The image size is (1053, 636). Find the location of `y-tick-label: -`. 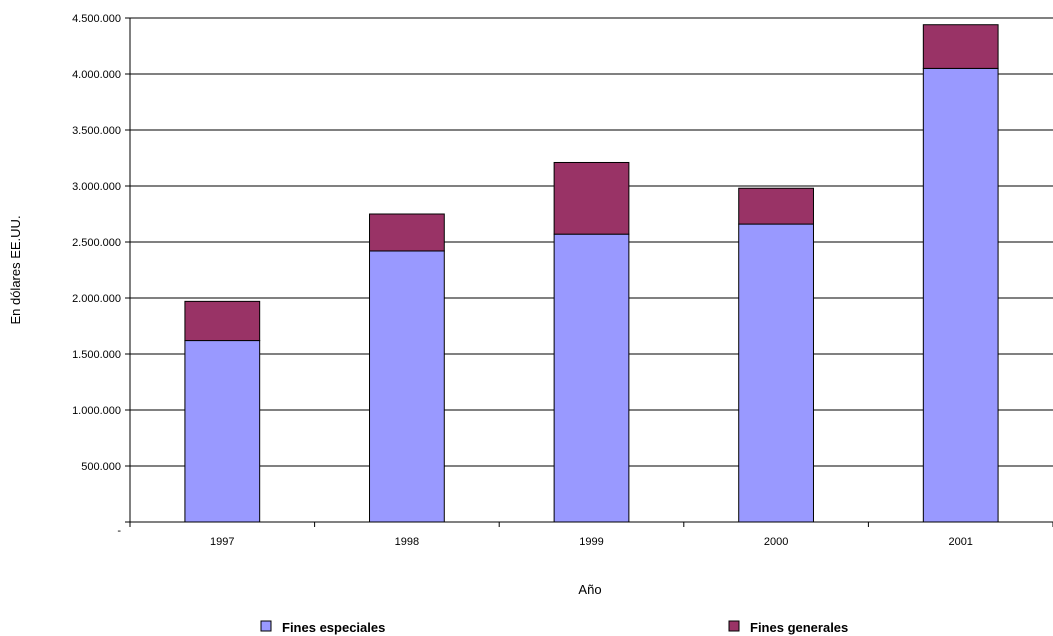

y-tick-label: - is located at coordinates (119, 531).